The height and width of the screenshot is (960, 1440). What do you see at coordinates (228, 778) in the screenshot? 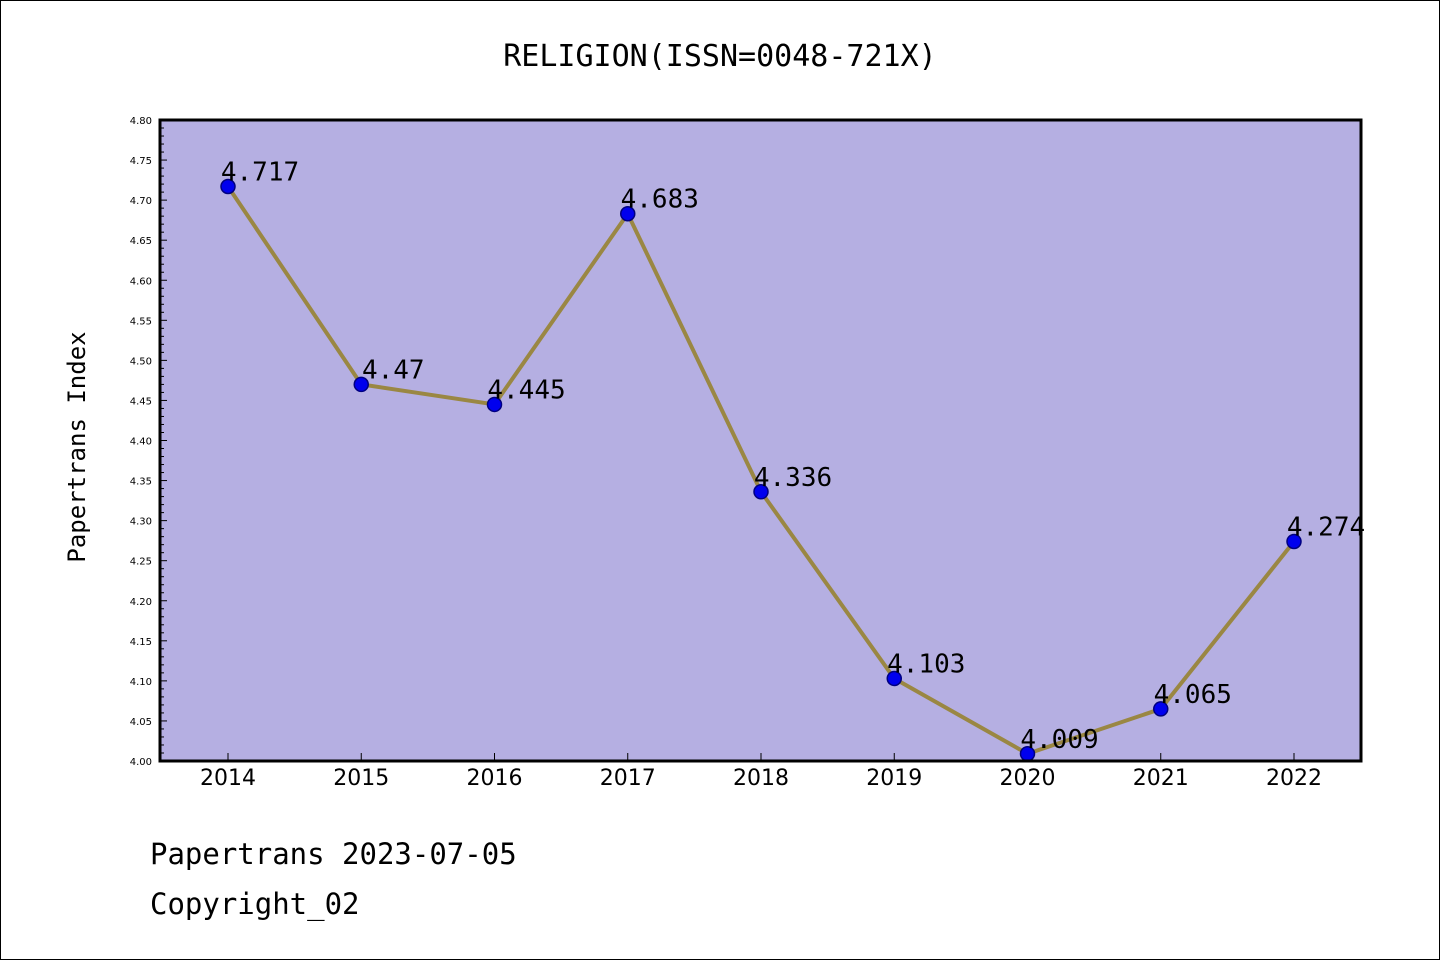
I see `x-tick-label: 2014` at bounding box center [228, 778].